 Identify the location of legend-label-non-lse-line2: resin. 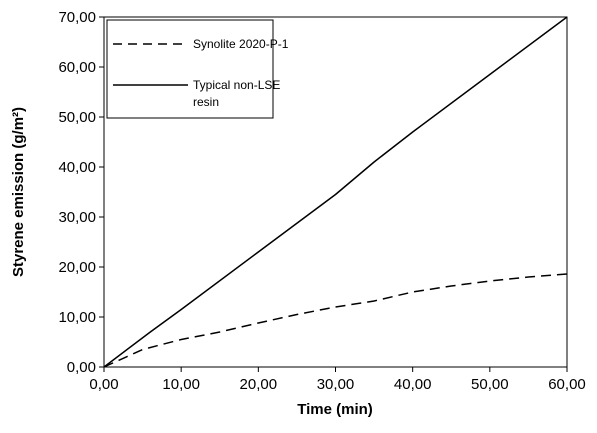
(206, 102).